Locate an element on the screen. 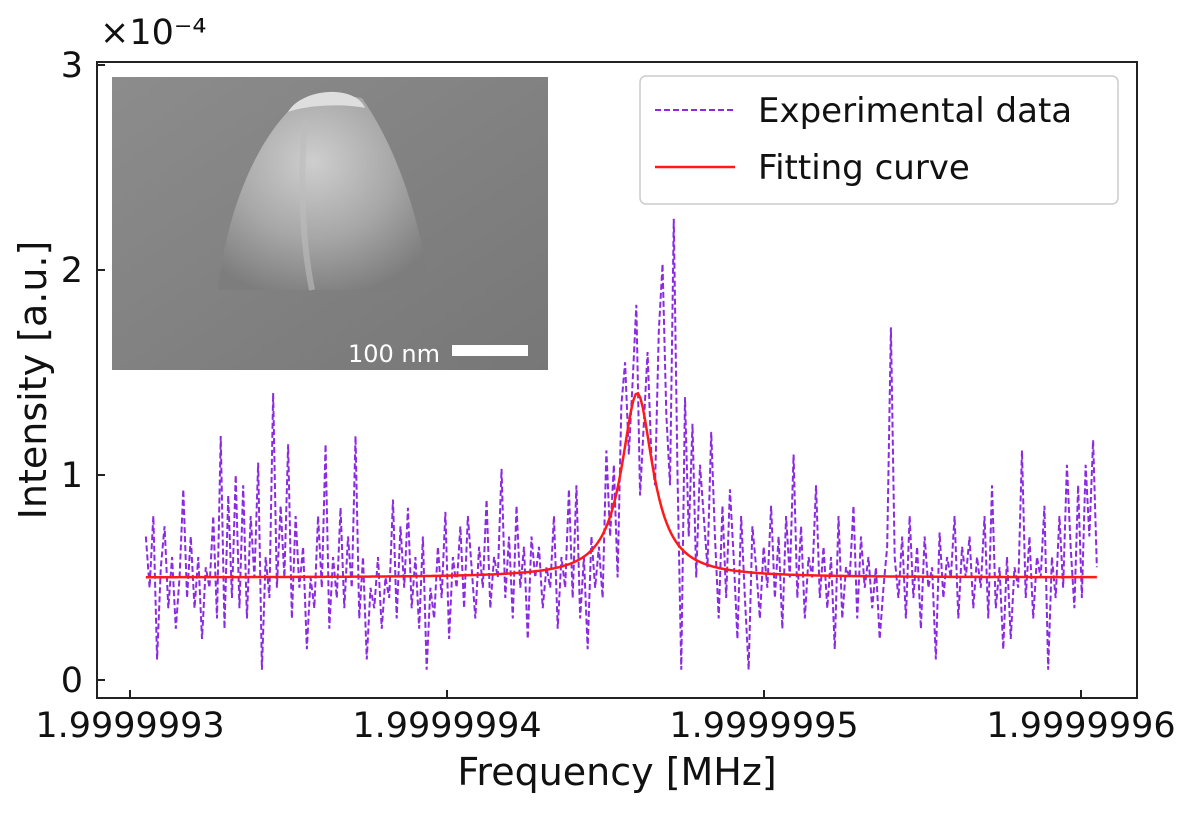 This screenshot has width=1200, height=838. x-tick-label: 1.9999994 is located at coordinates (446, 726).